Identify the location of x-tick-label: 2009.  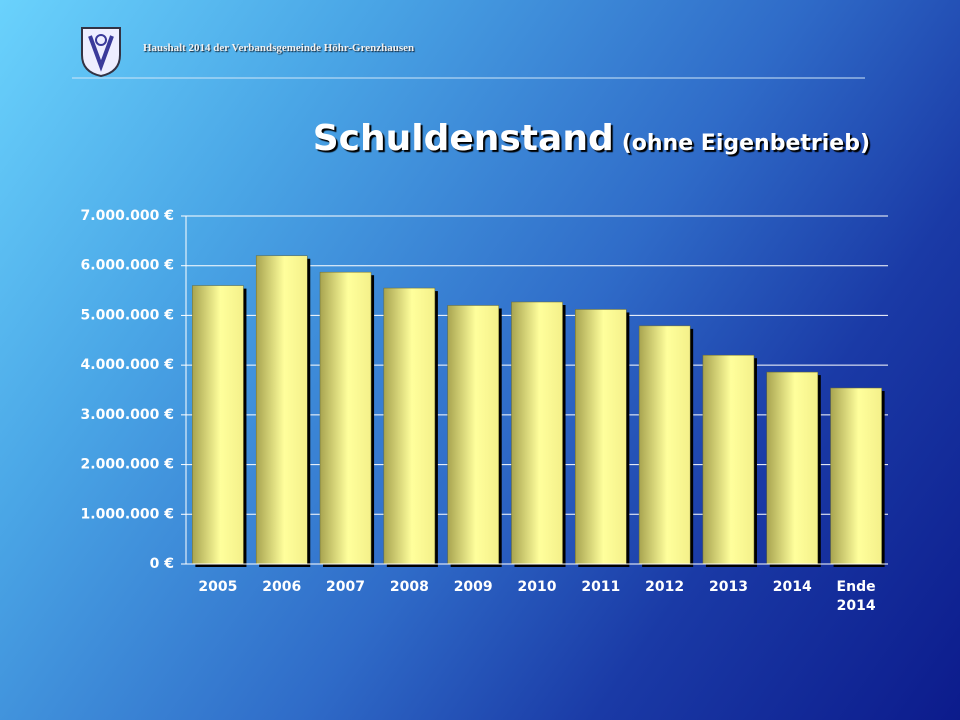
(473, 587).